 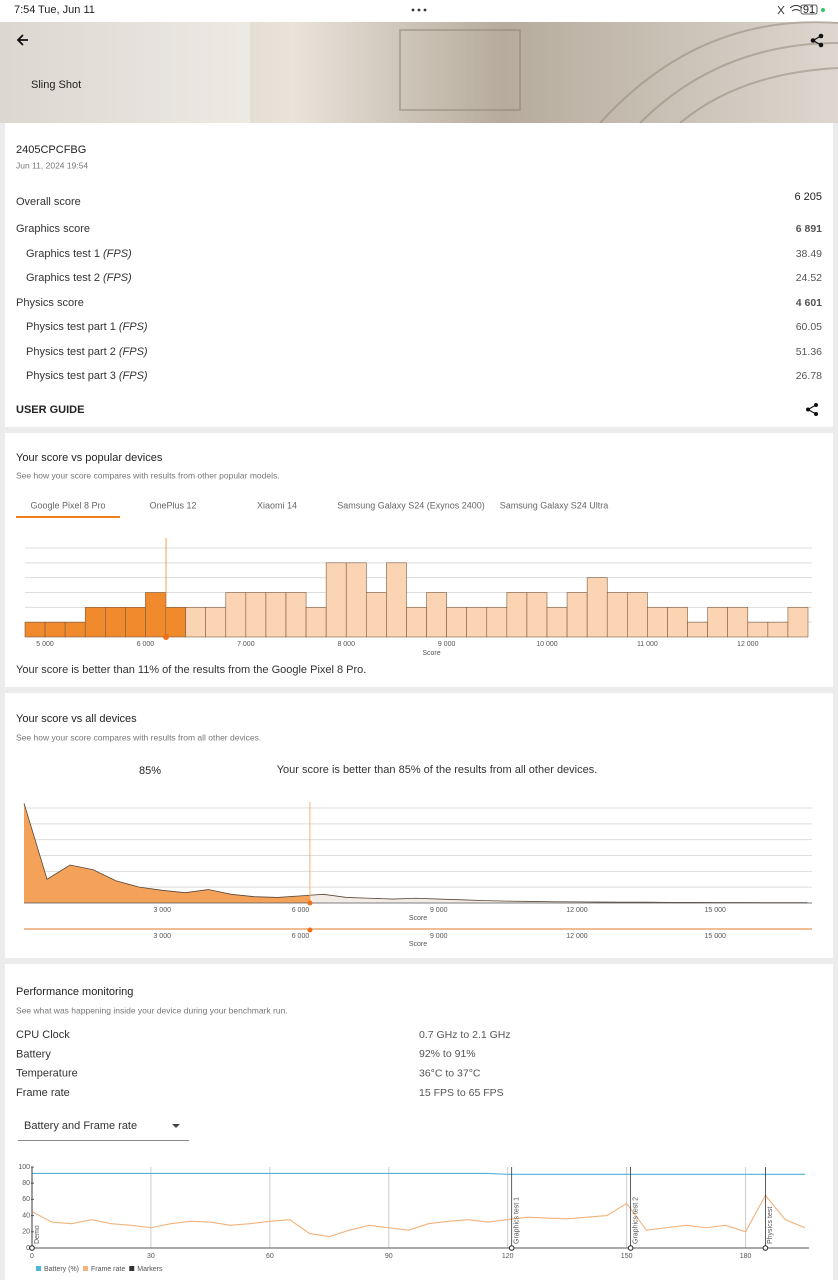 I want to click on legend-label: Battery (%), so click(x=61, y=1269).